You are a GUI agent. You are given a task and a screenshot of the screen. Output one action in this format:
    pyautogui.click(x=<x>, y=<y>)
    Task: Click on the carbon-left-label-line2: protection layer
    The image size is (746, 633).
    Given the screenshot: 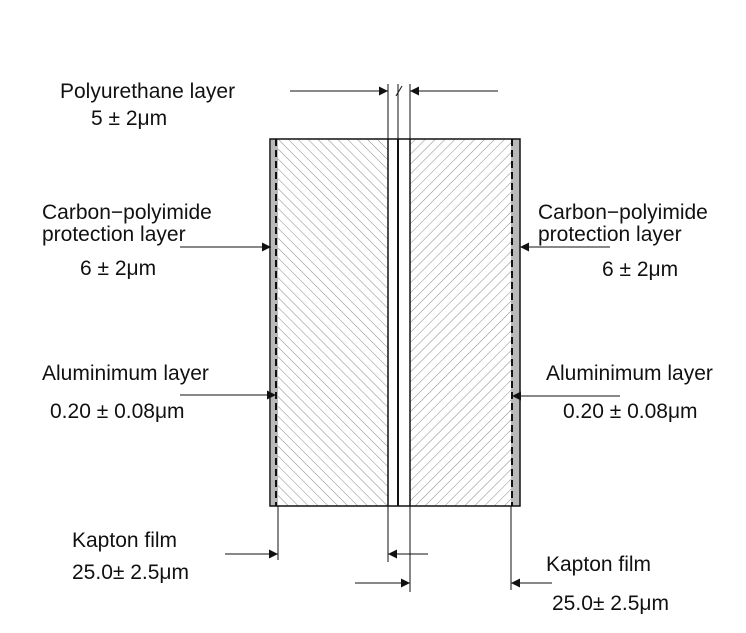 What is the action you would take?
    pyautogui.click(x=114, y=234)
    